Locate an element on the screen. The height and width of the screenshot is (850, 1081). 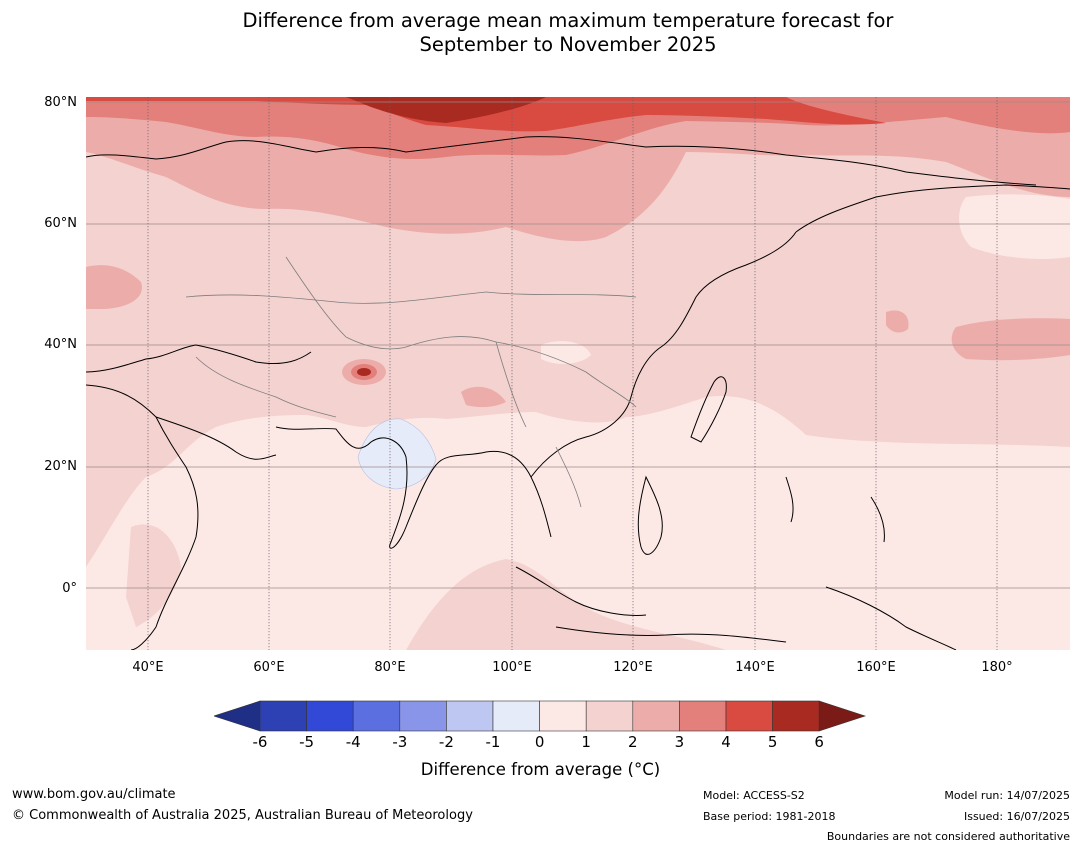
lat-label-80n: 80°N is located at coordinates (60, 102).